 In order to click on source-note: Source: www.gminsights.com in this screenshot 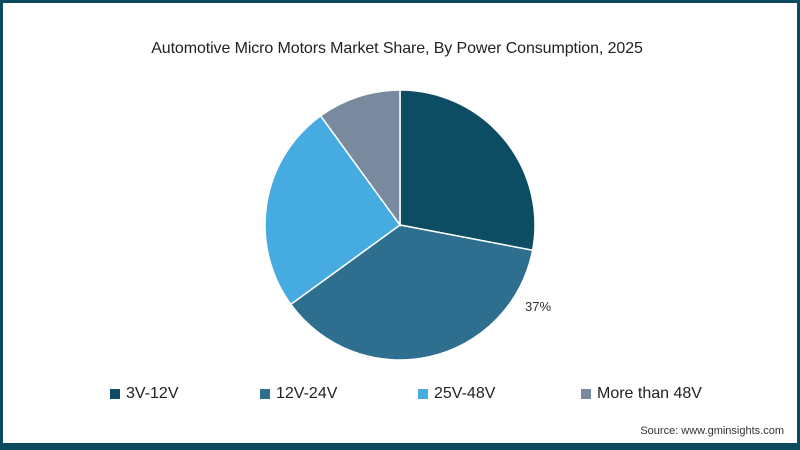, I will do `click(712, 431)`.